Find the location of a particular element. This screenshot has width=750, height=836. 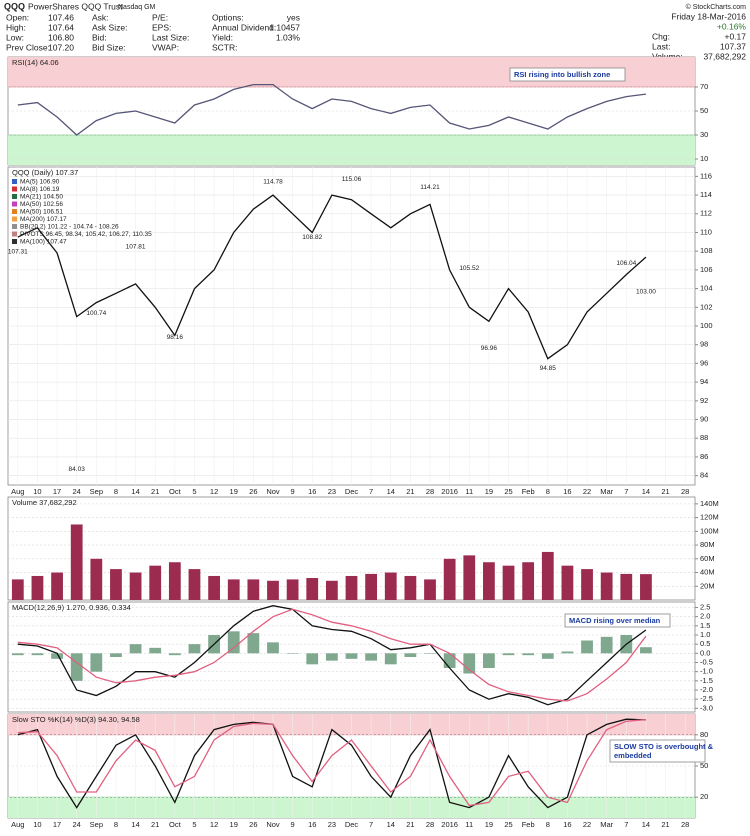

y-tick-label: 80 is located at coordinates (704, 734).